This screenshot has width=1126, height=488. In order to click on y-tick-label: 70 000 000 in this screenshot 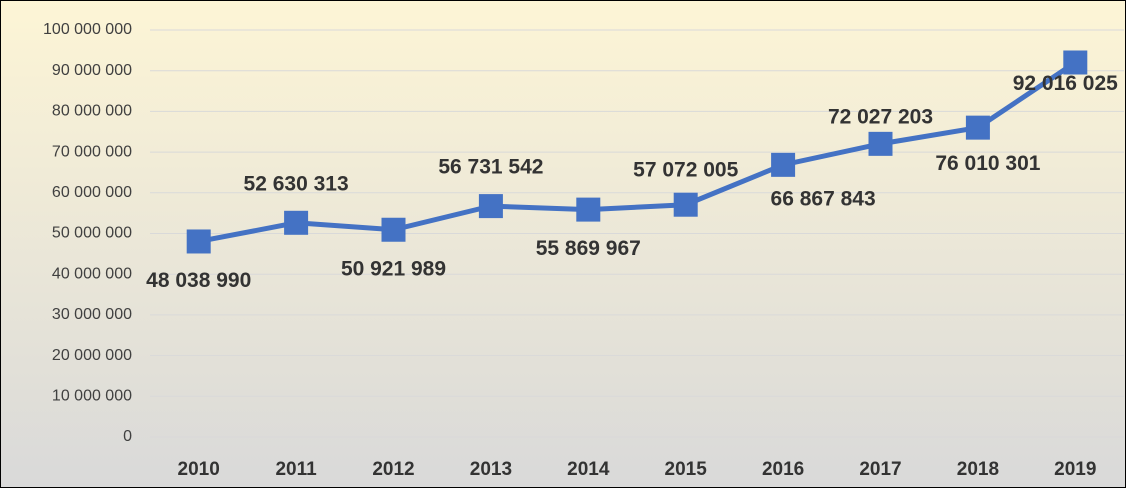, I will do `click(92, 151)`.